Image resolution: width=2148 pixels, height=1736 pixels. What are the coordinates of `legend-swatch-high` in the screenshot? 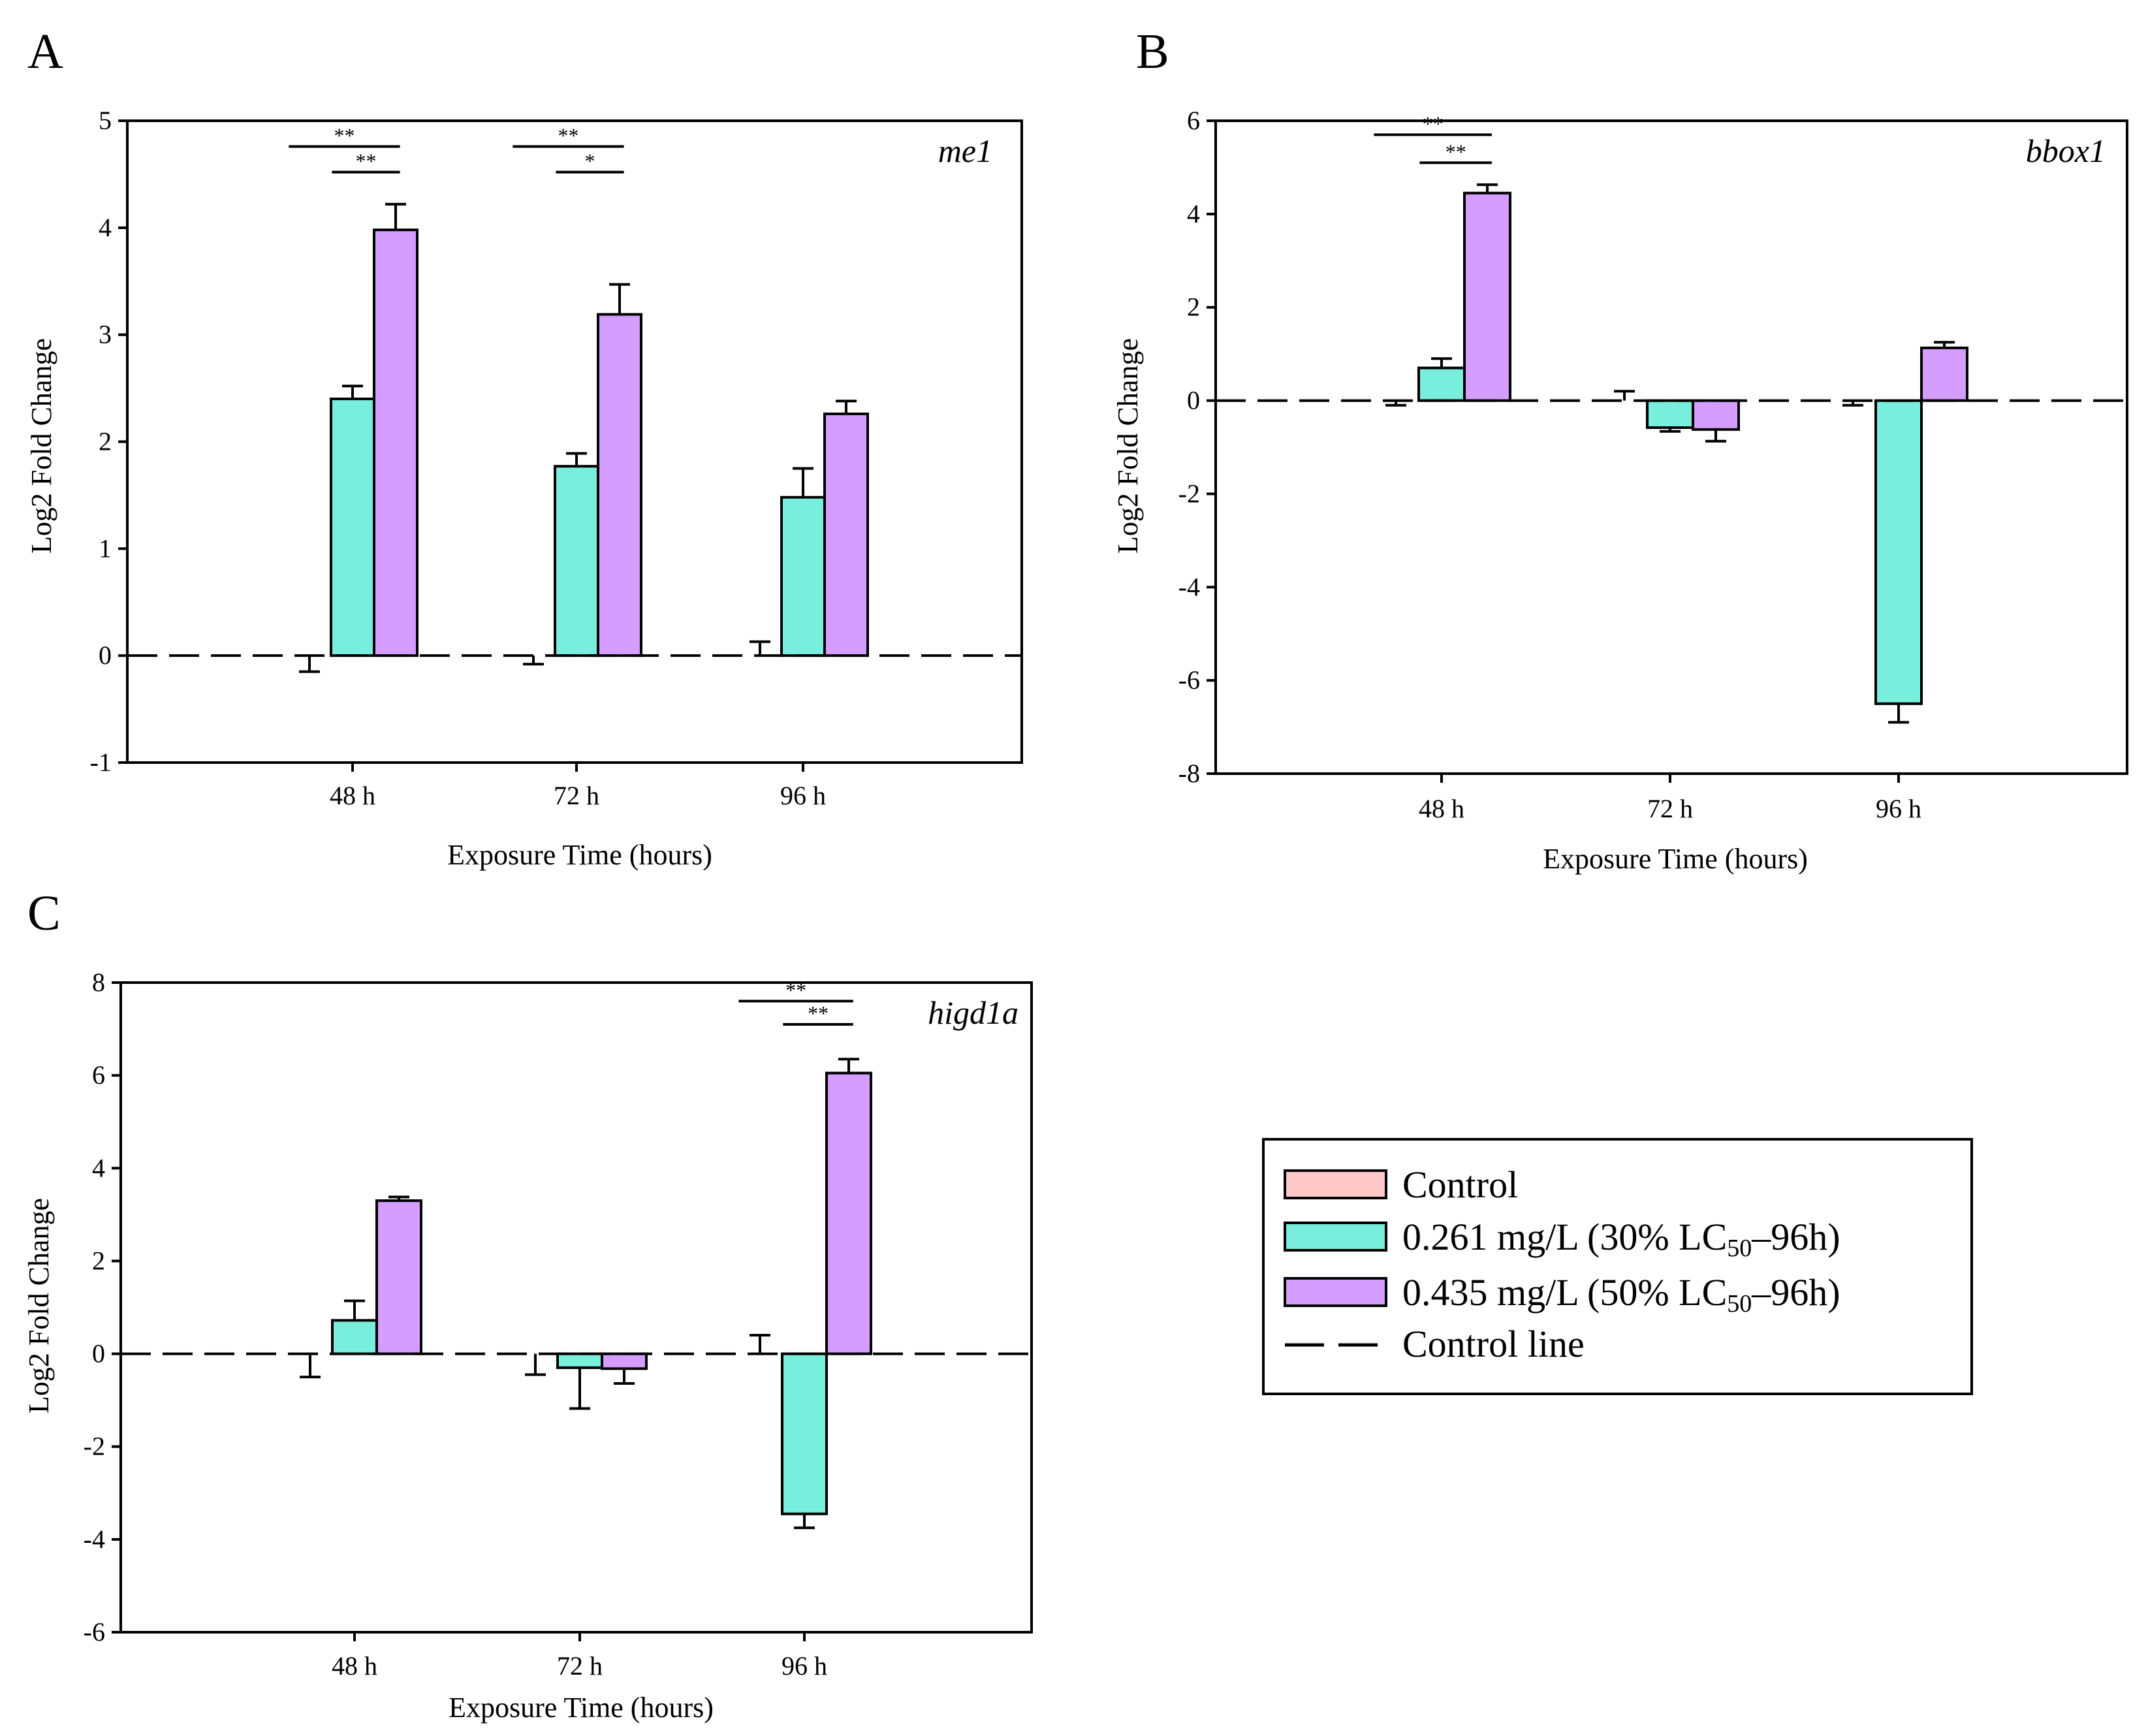 It's located at (1335, 1292).